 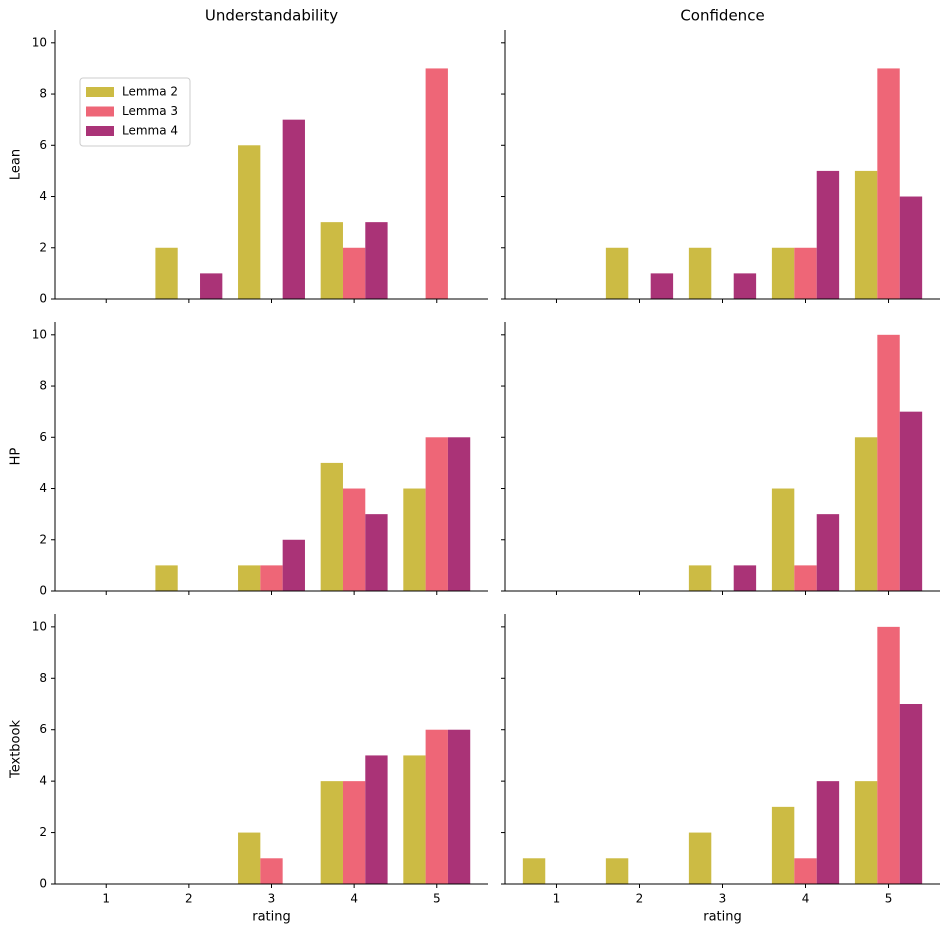 I want to click on panel-title: Understandability, so click(x=271, y=16).